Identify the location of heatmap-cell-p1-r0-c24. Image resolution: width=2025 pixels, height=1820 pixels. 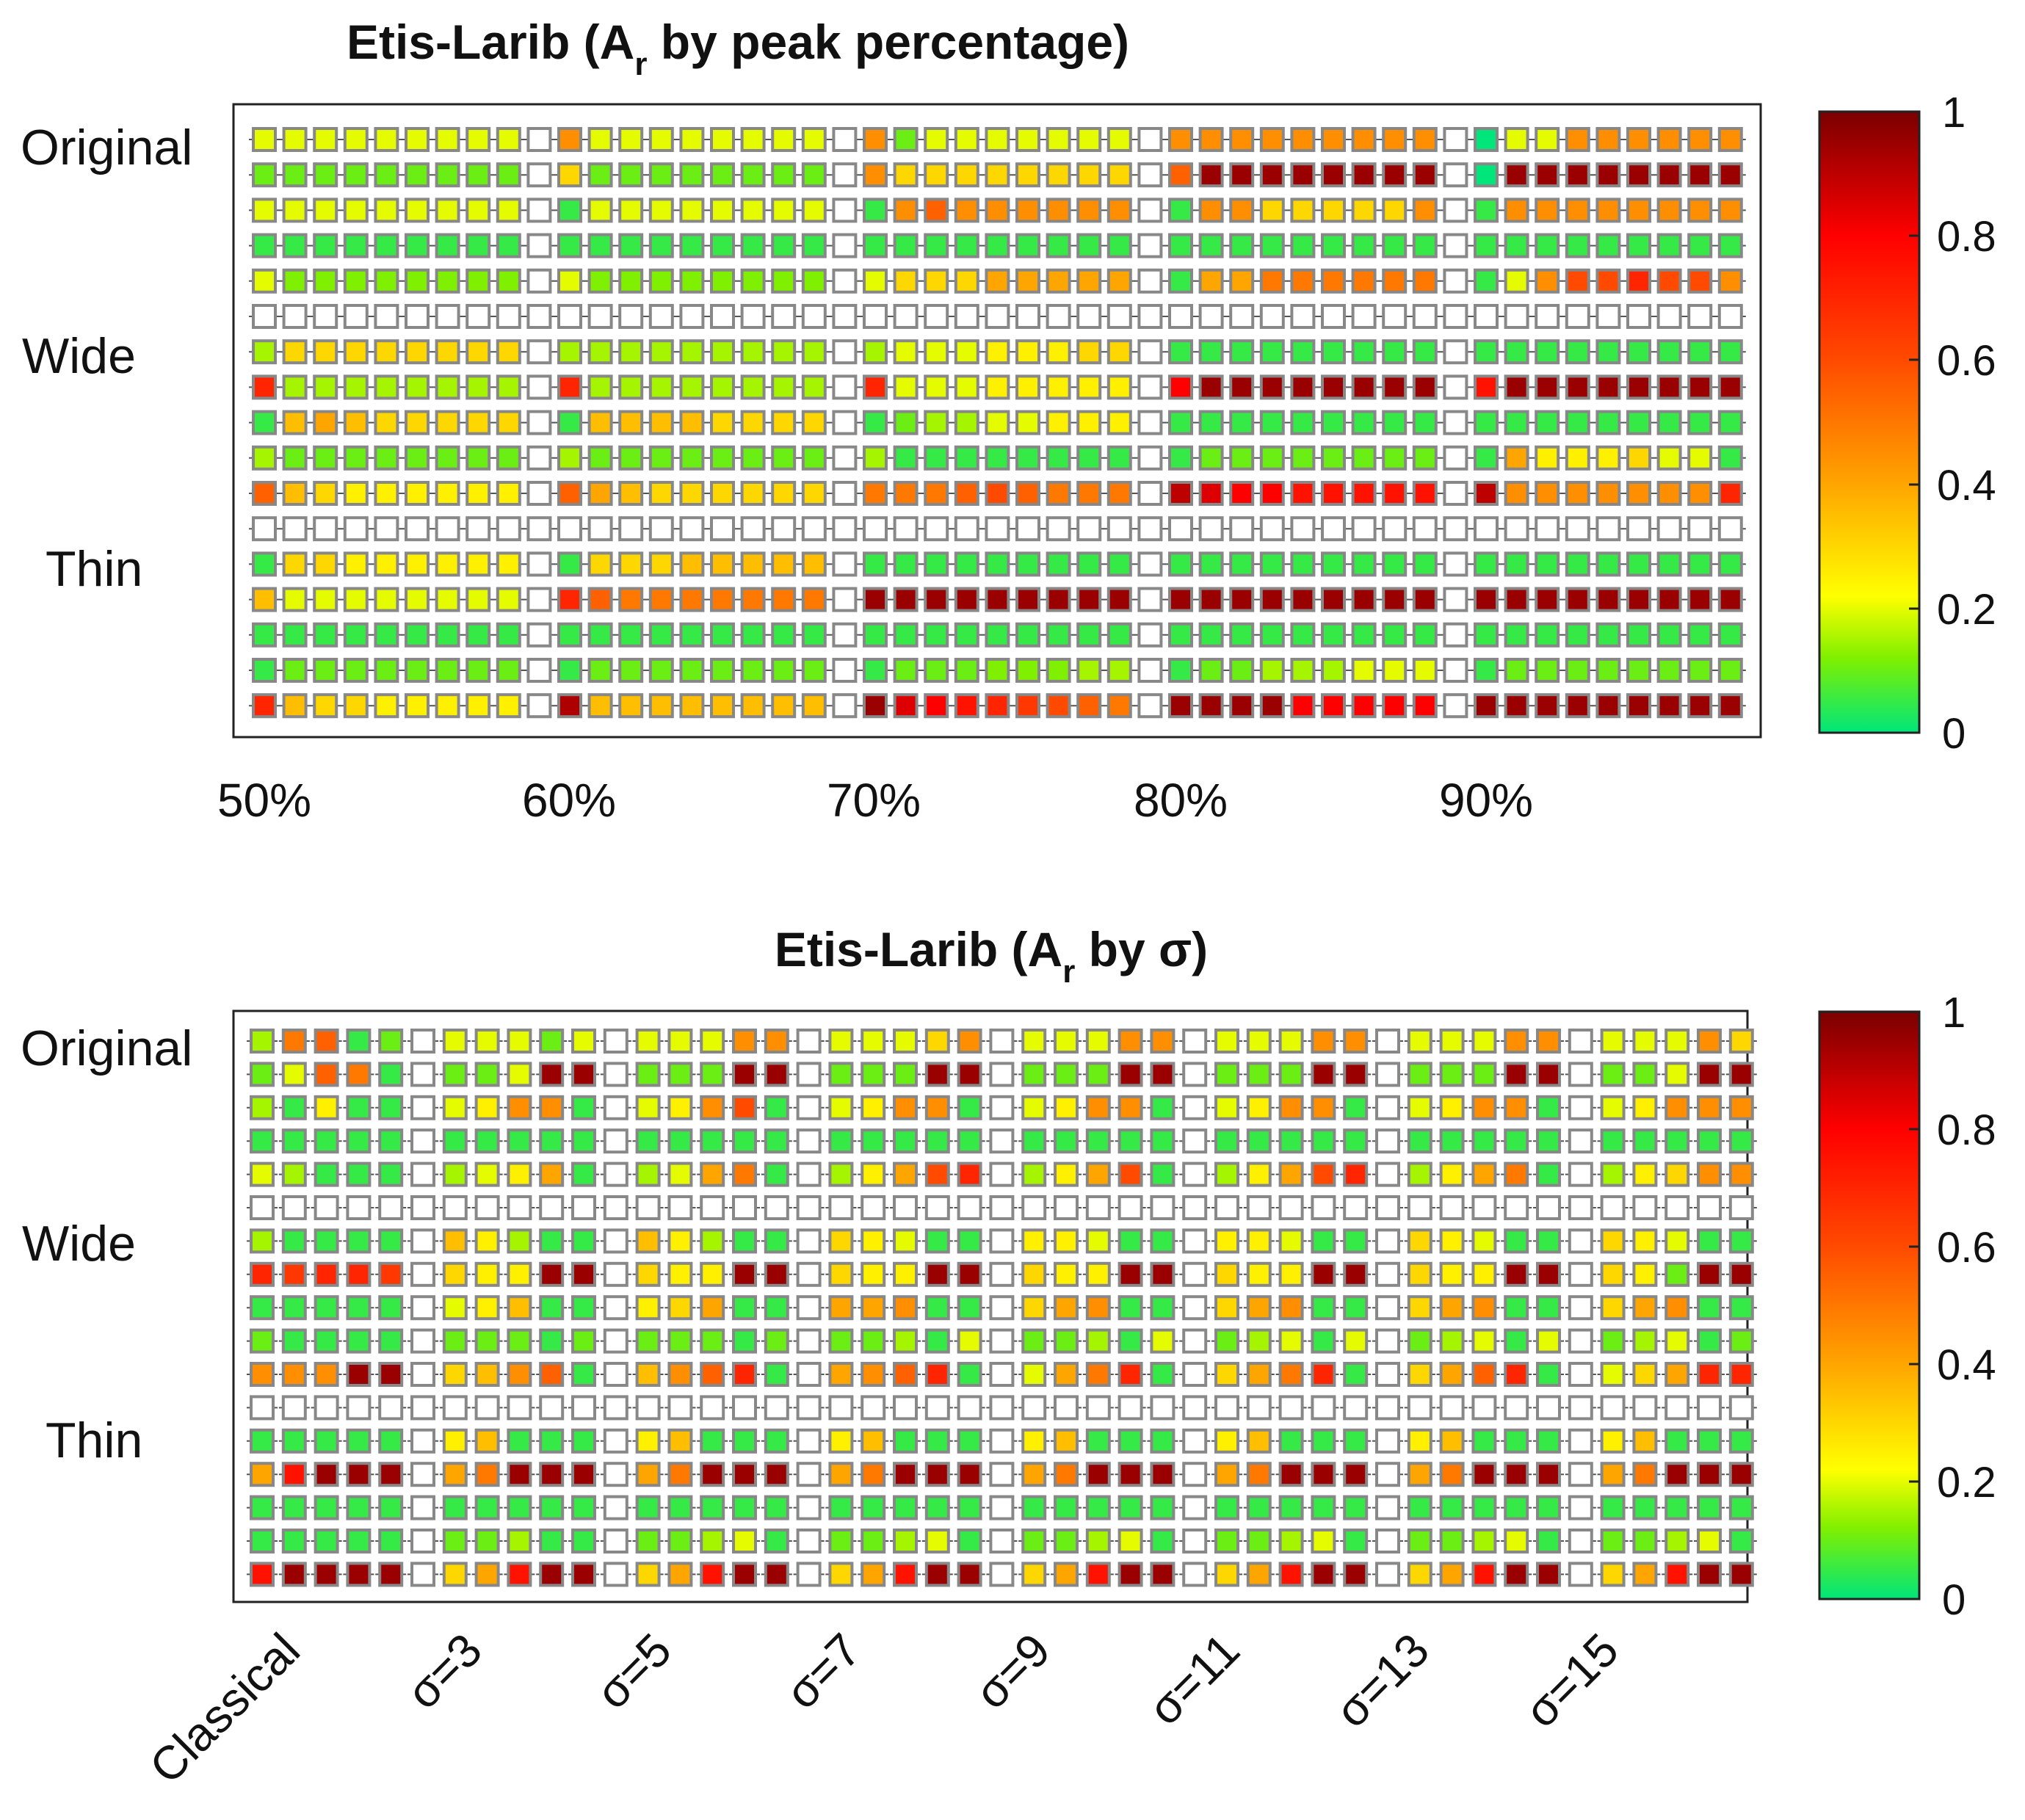
(997, 139).